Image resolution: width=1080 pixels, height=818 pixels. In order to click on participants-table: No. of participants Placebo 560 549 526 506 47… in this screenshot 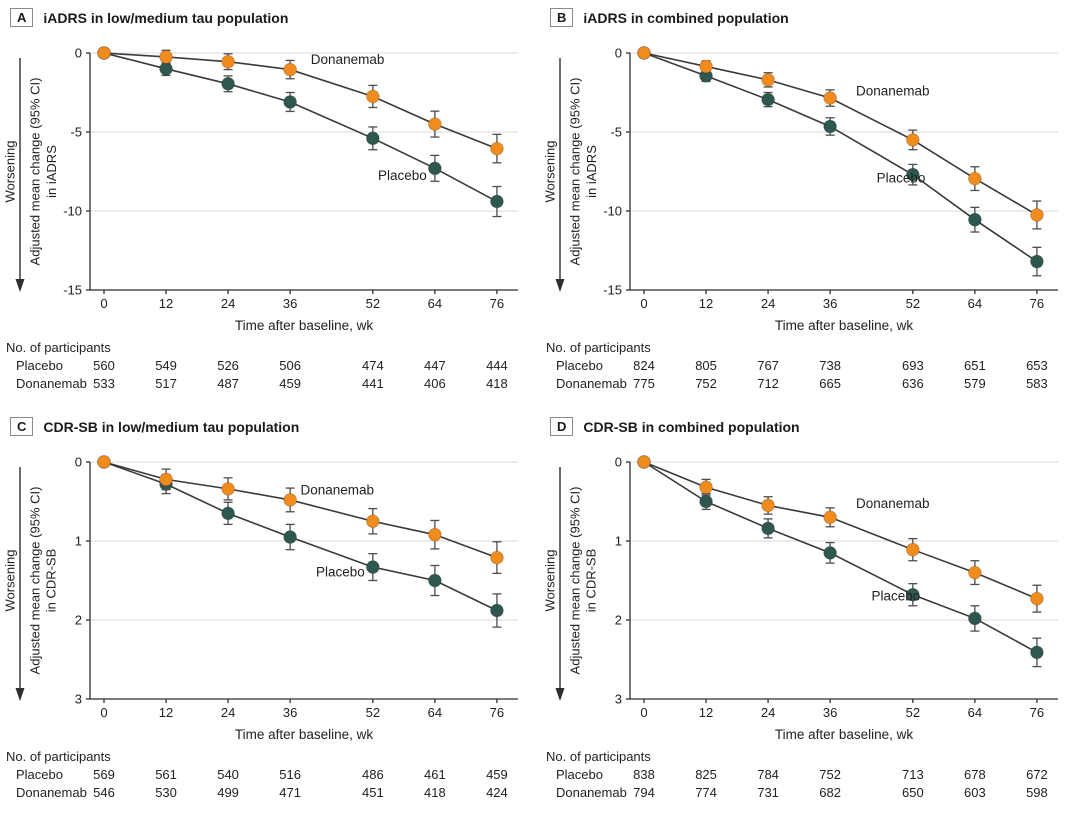, I will do `click(257, 365)`.